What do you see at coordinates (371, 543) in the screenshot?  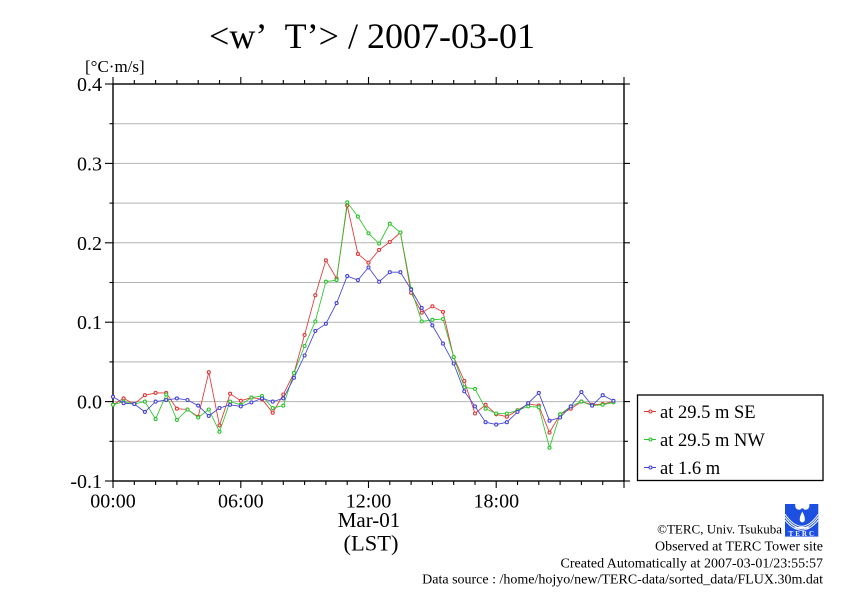 I see `svg-text: (LST)` at bounding box center [371, 543].